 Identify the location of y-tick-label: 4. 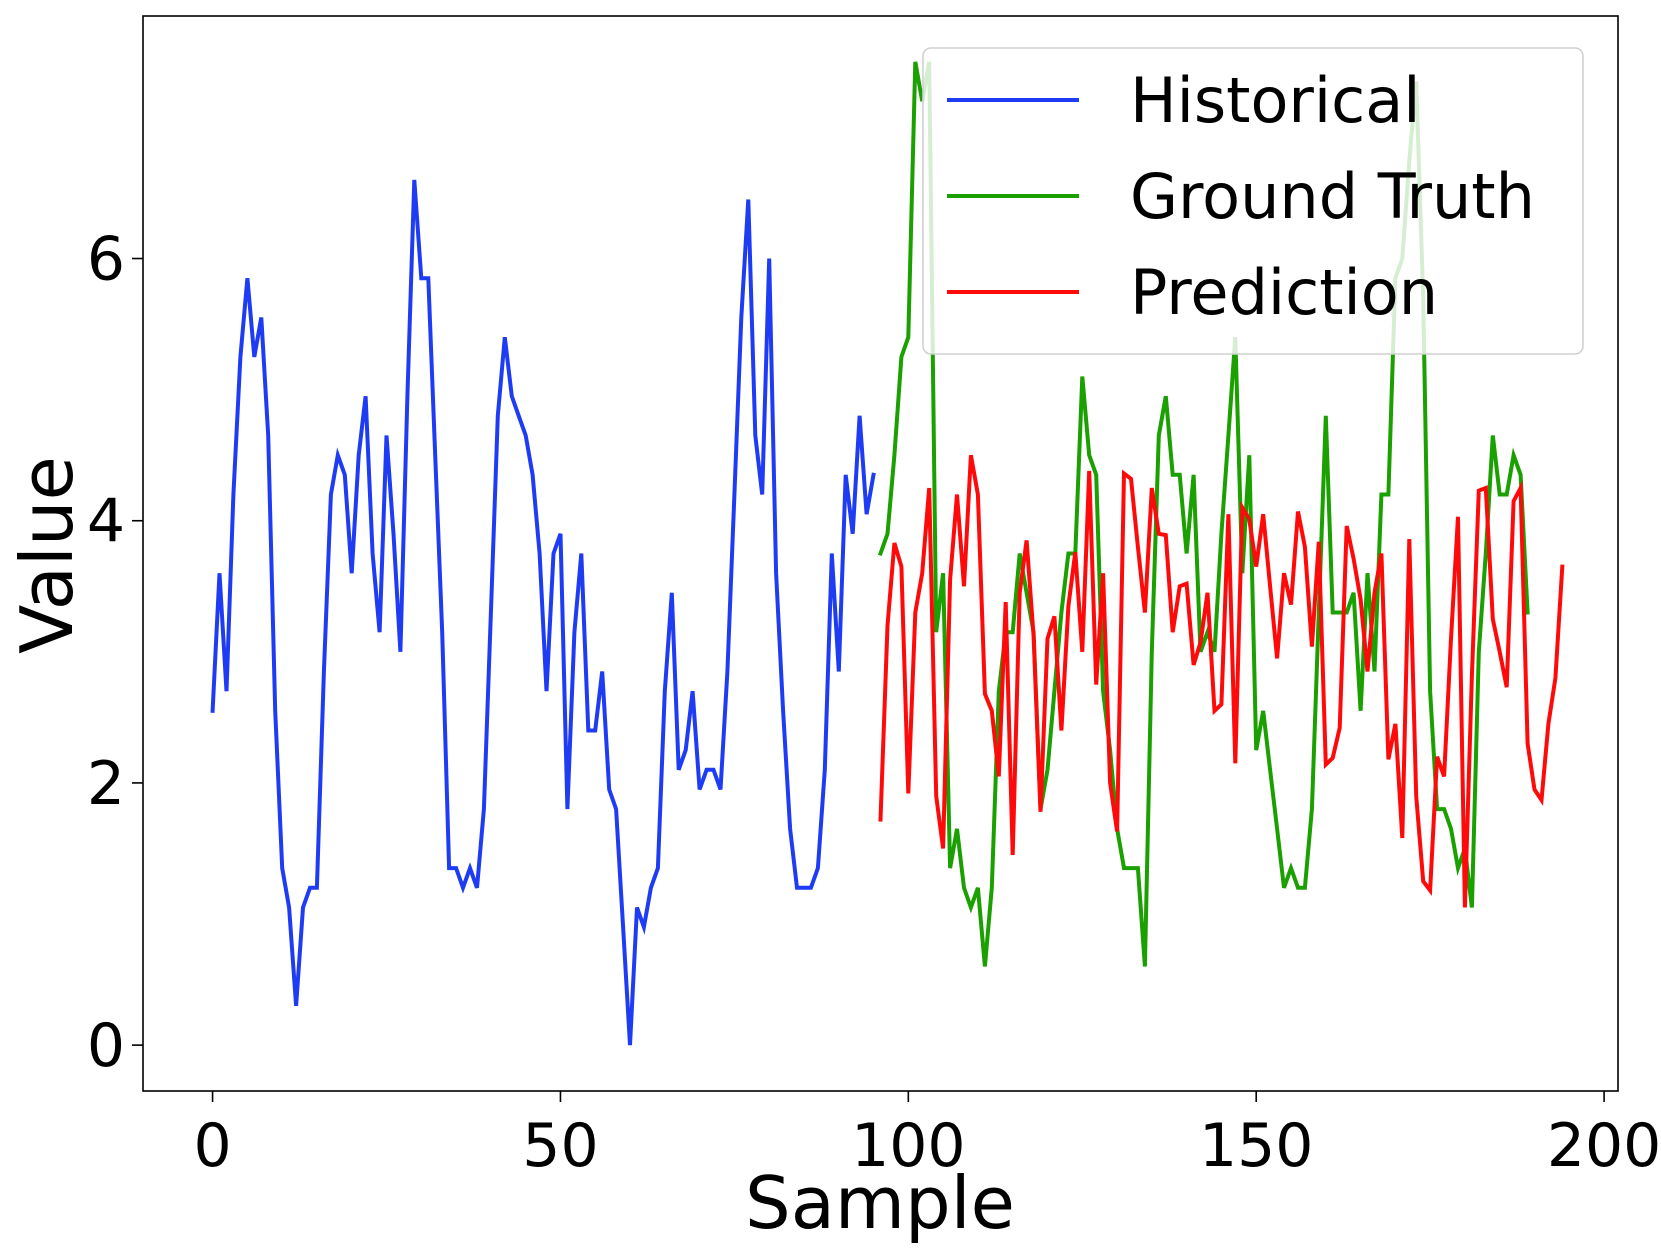
(106, 522).